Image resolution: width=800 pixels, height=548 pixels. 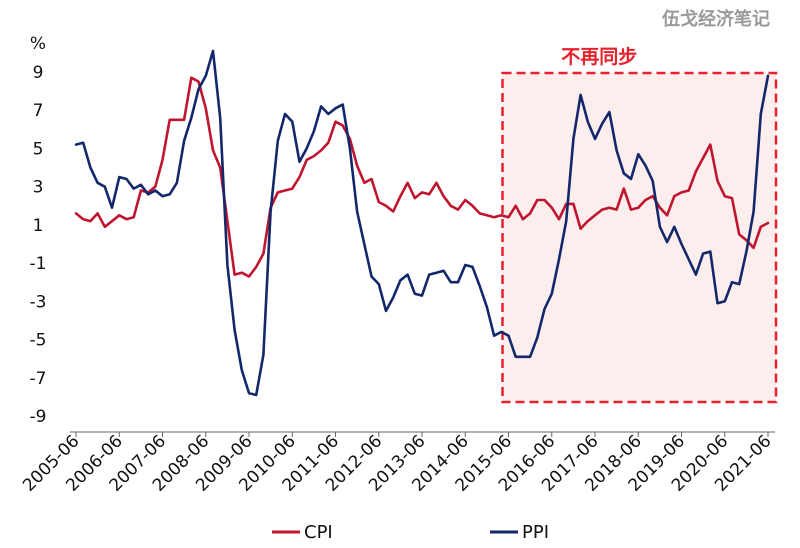 What do you see at coordinates (535, 532) in the screenshot?
I see `legend-label-ppi: PPI` at bounding box center [535, 532].